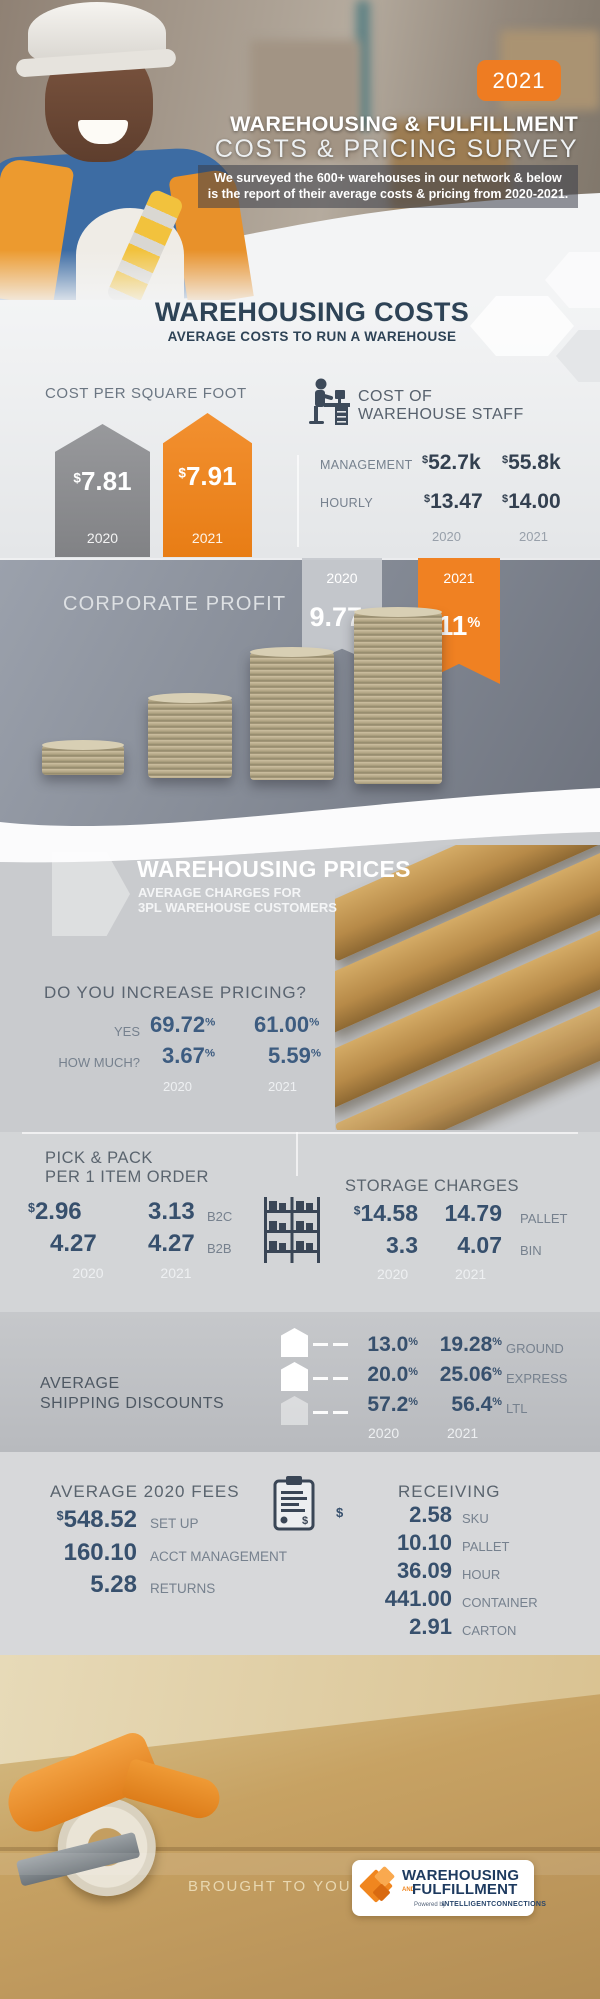 The width and height of the screenshot is (600, 1999). I want to click on cardboard-box-photo, so click(305, 100).